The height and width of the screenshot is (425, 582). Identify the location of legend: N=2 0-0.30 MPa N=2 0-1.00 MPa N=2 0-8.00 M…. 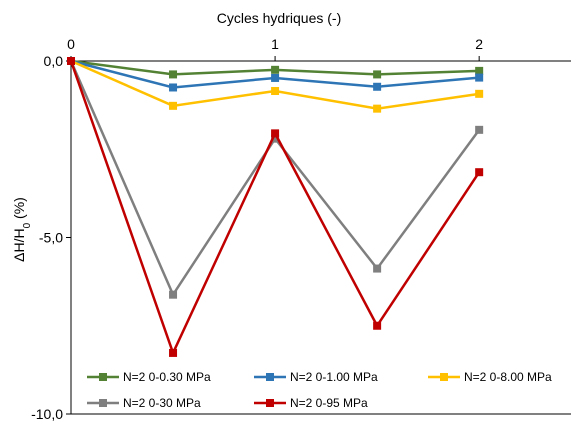
(319, 390).